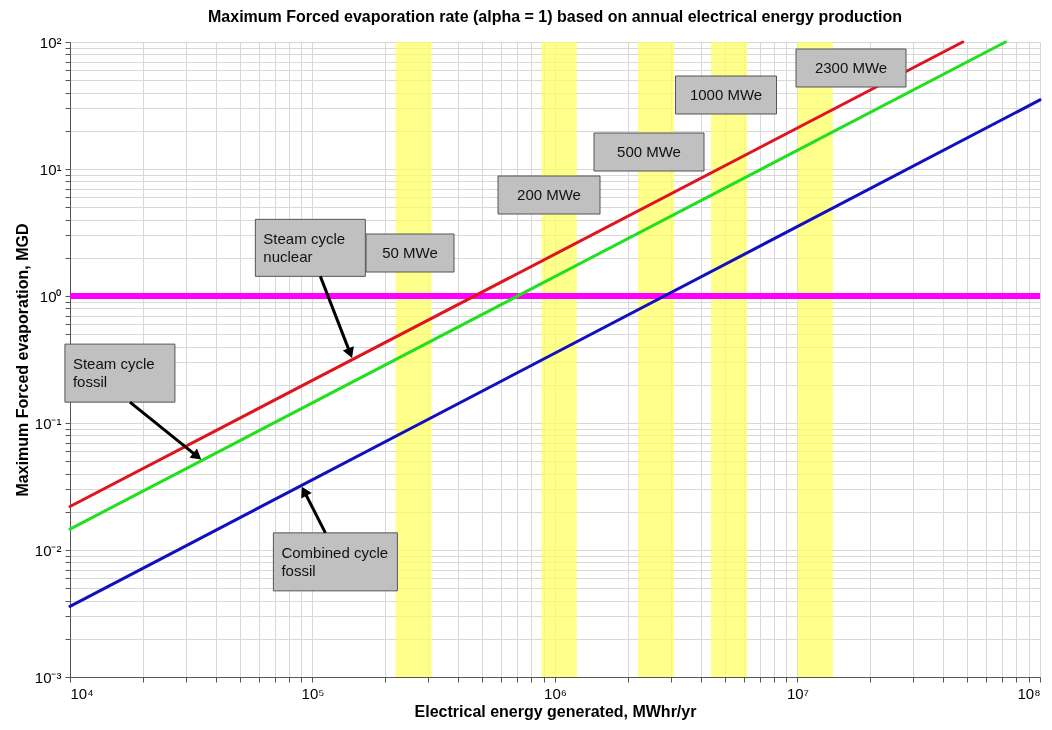  What do you see at coordinates (726, 94) in the screenshot?
I see `band-label: 1000 MWe` at bounding box center [726, 94].